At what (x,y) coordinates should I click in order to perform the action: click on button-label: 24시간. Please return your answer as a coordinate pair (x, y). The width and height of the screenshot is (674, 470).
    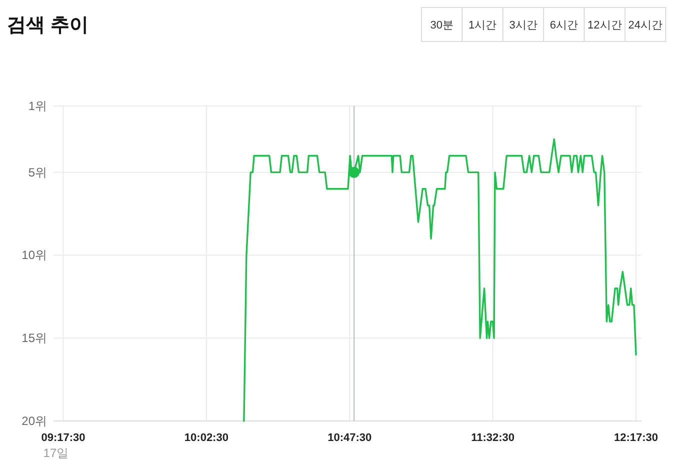
    Looking at the image, I should click on (645, 26).